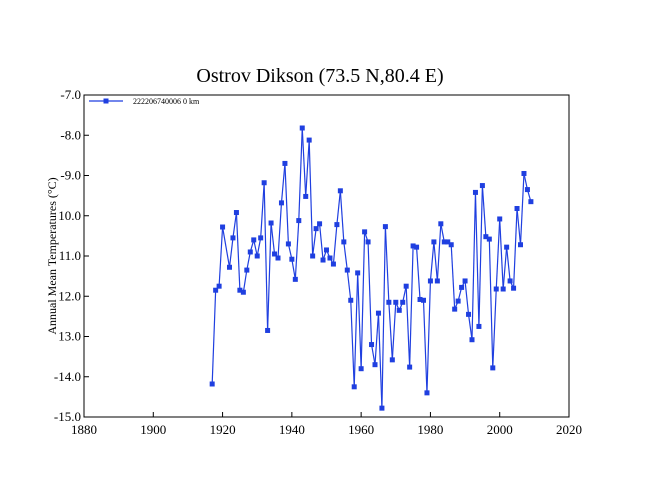 The width and height of the screenshot is (650, 502). Describe the element at coordinates (70, 175) in the screenshot. I see `y-tick-label: -9.0` at that location.